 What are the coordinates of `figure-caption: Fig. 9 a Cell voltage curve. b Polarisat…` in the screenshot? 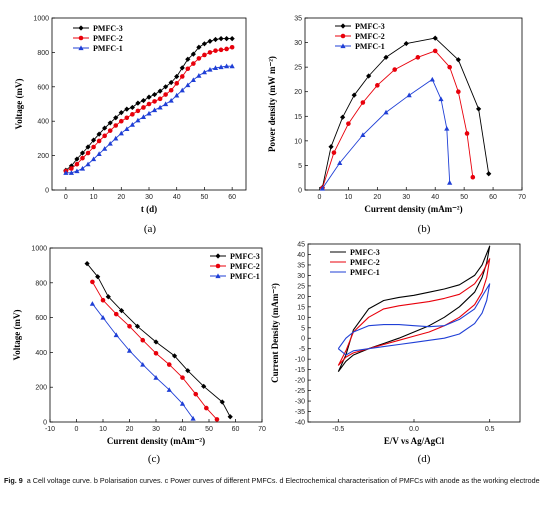 It's located at (277, 481).